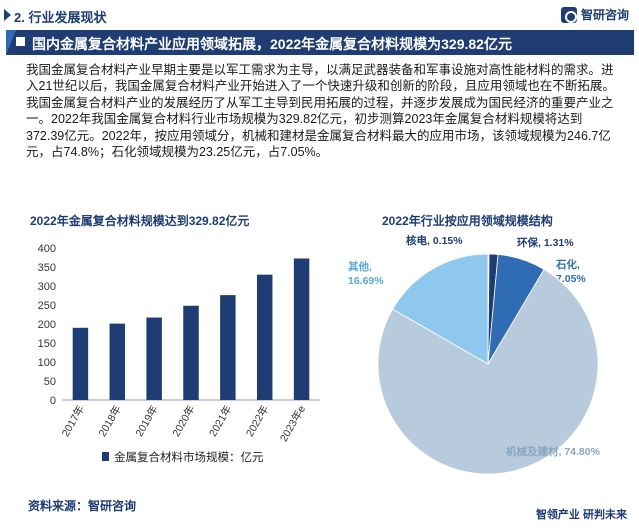 The width and height of the screenshot is (639, 529). Describe the element at coordinates (567, 264) in the screenshot. I see `pie-slice-label-line: 石化,` at that location.